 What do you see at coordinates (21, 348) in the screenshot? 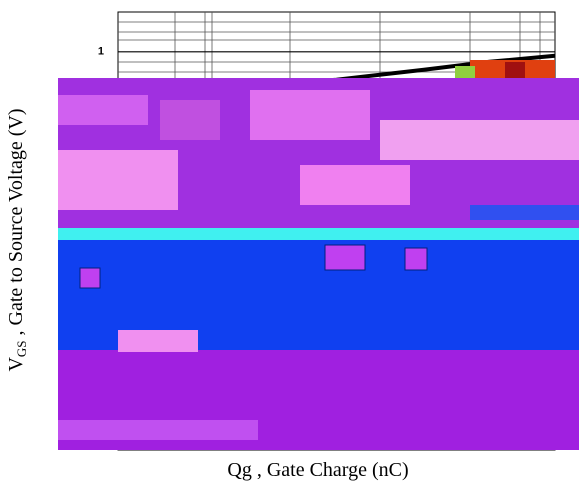
I see `y-label-sub: GS` at bounding box center [21, 348].